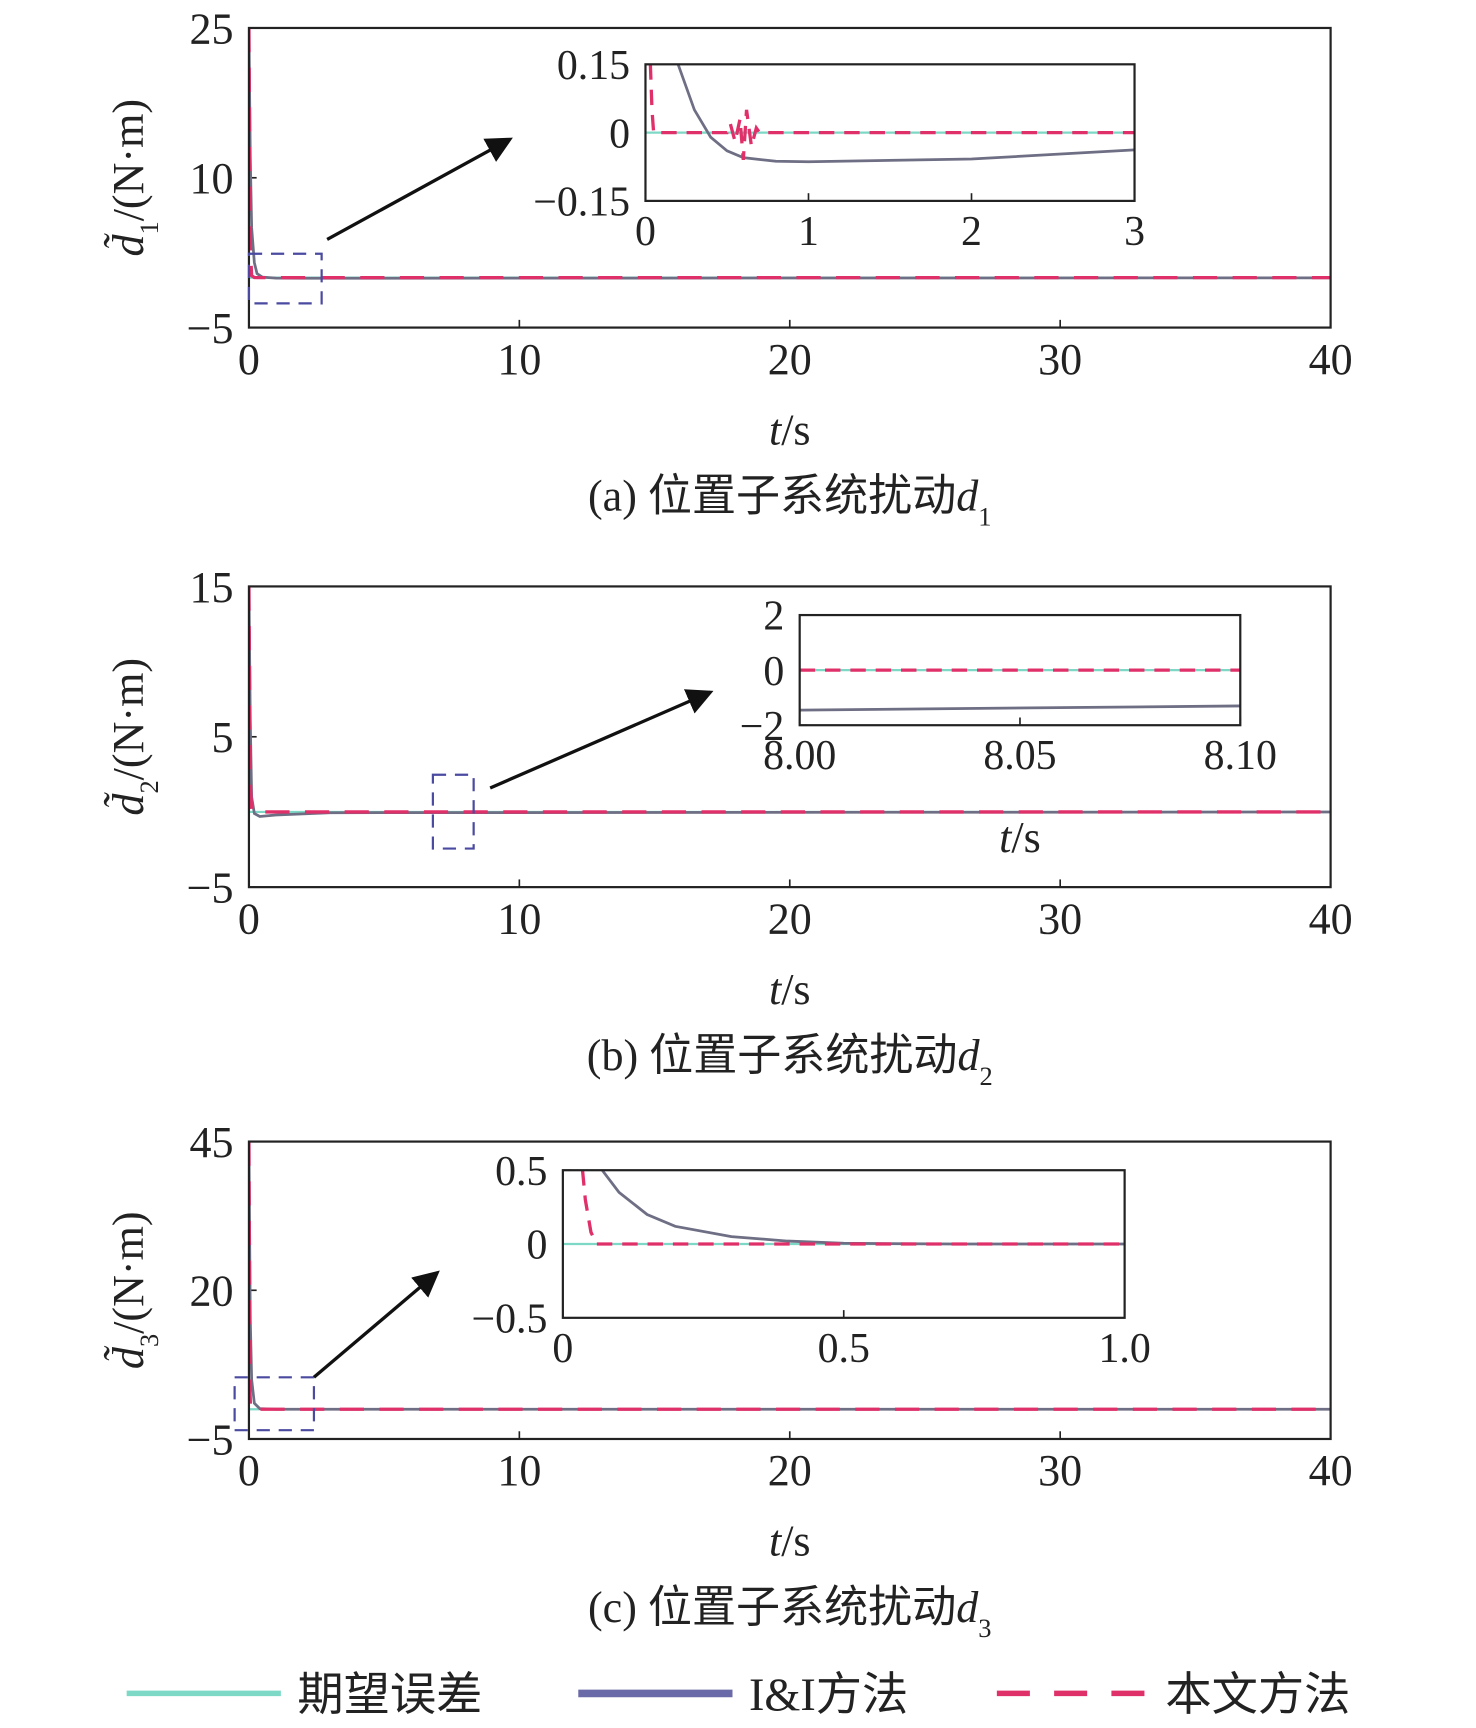 The height and width of the screenshot is (1728, 1476). What do you see at coordinates (1257, 1695) in the screenshot?
I see `legend-label: 本文方法` at bounding box center [1257, 1695].